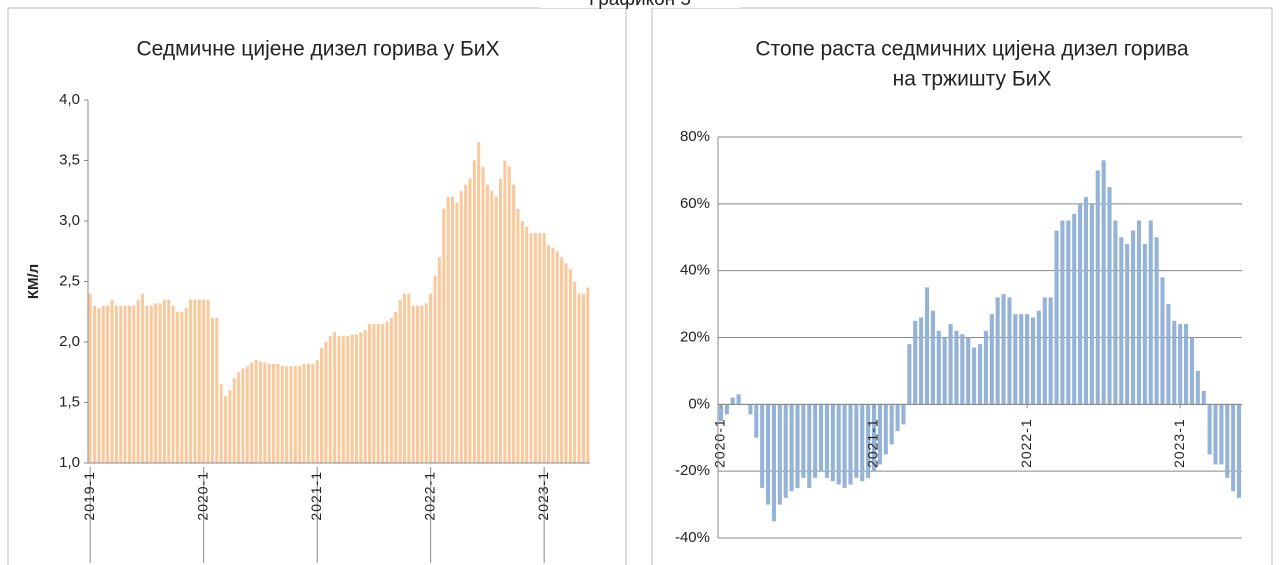 The image size is (1280, 565). What do you see at coordinates (69, 159) in the screenshot?
I see `y-tick-label: 3,5` at bounding box center [69, 159].